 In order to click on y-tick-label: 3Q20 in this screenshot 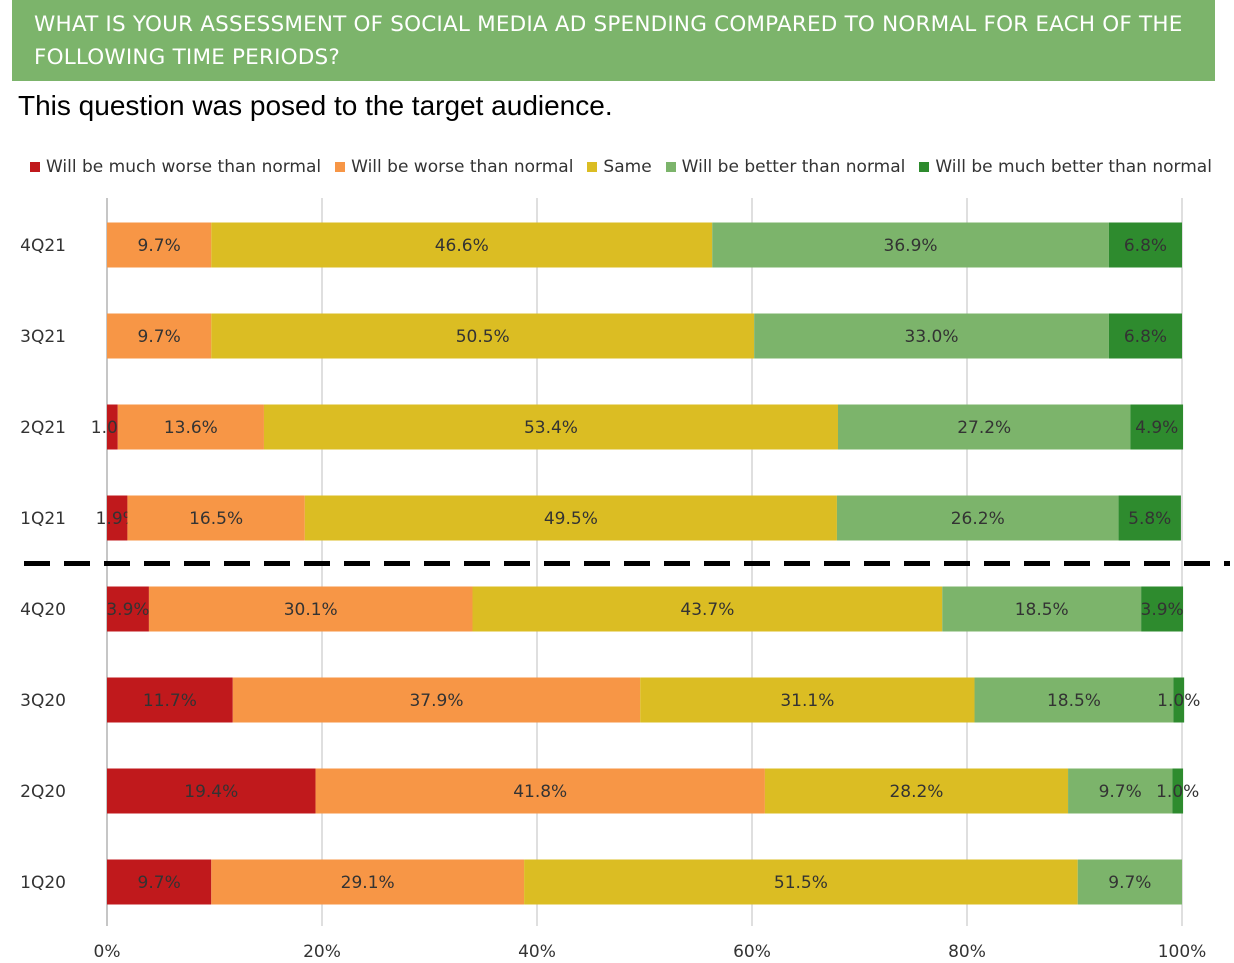, I will do `click(43, 701)`.